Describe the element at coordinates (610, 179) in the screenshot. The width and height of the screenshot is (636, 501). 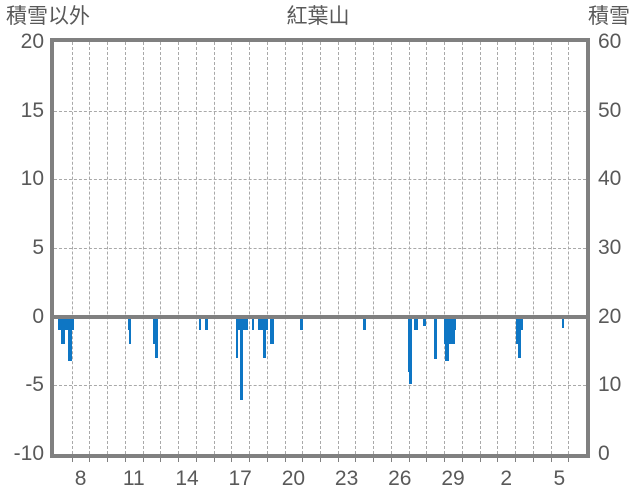
I see `right-axis-tick-label: 40` at that location.